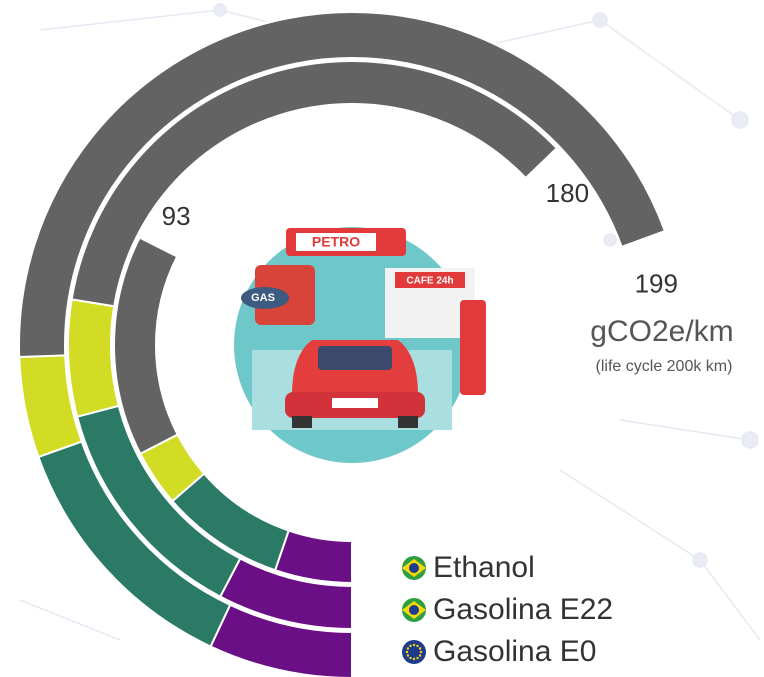 The width and height of the screenshot is (764, 677). What do you see at coordinates (429, 281) in the screenshot?
I see `cafe-text: CAFE 24h` at bounding box center [429, 281].